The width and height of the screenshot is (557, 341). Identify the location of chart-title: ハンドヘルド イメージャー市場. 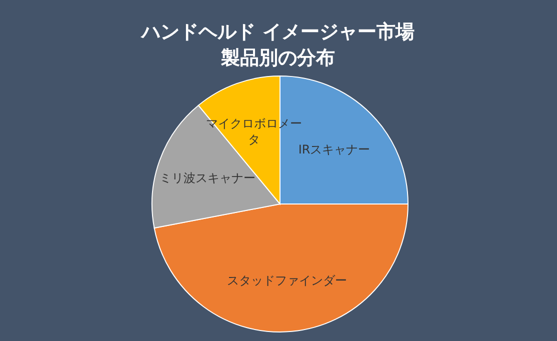
(277, 32).